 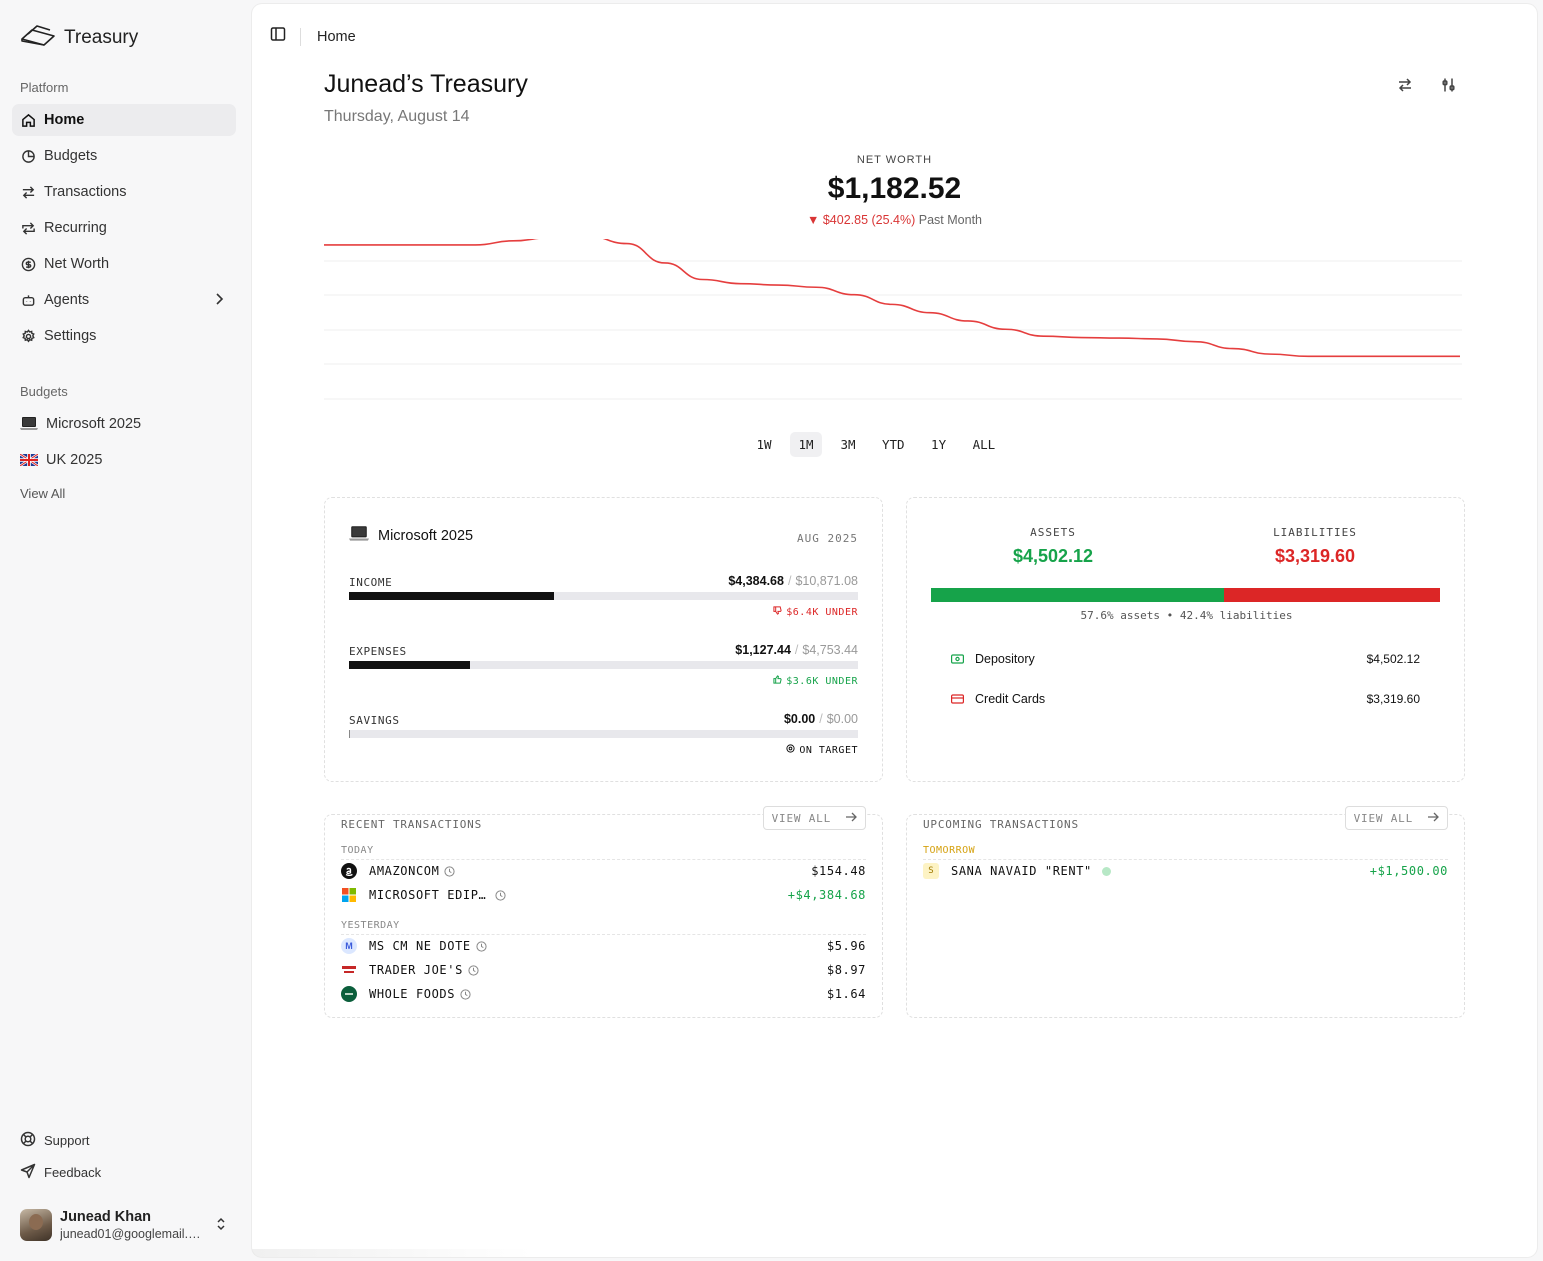 What do you see at coordinates (124, 424) in the screenshot?
I see `sidebar-budget-microsoft-2025: Microsoft 2025` at bounding box center [124, 424].